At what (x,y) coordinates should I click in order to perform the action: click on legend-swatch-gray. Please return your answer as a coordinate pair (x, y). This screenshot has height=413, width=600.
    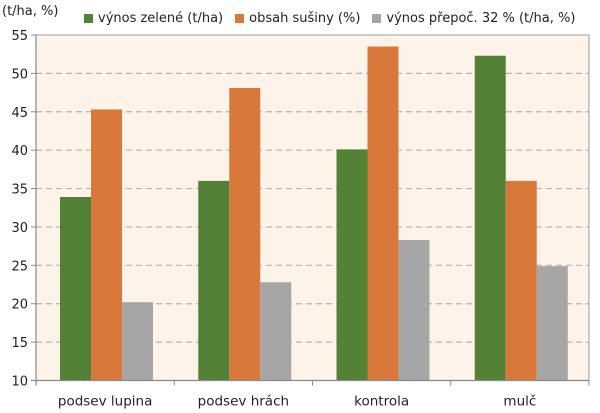
    Looking at the image, I should click on (377, 18).